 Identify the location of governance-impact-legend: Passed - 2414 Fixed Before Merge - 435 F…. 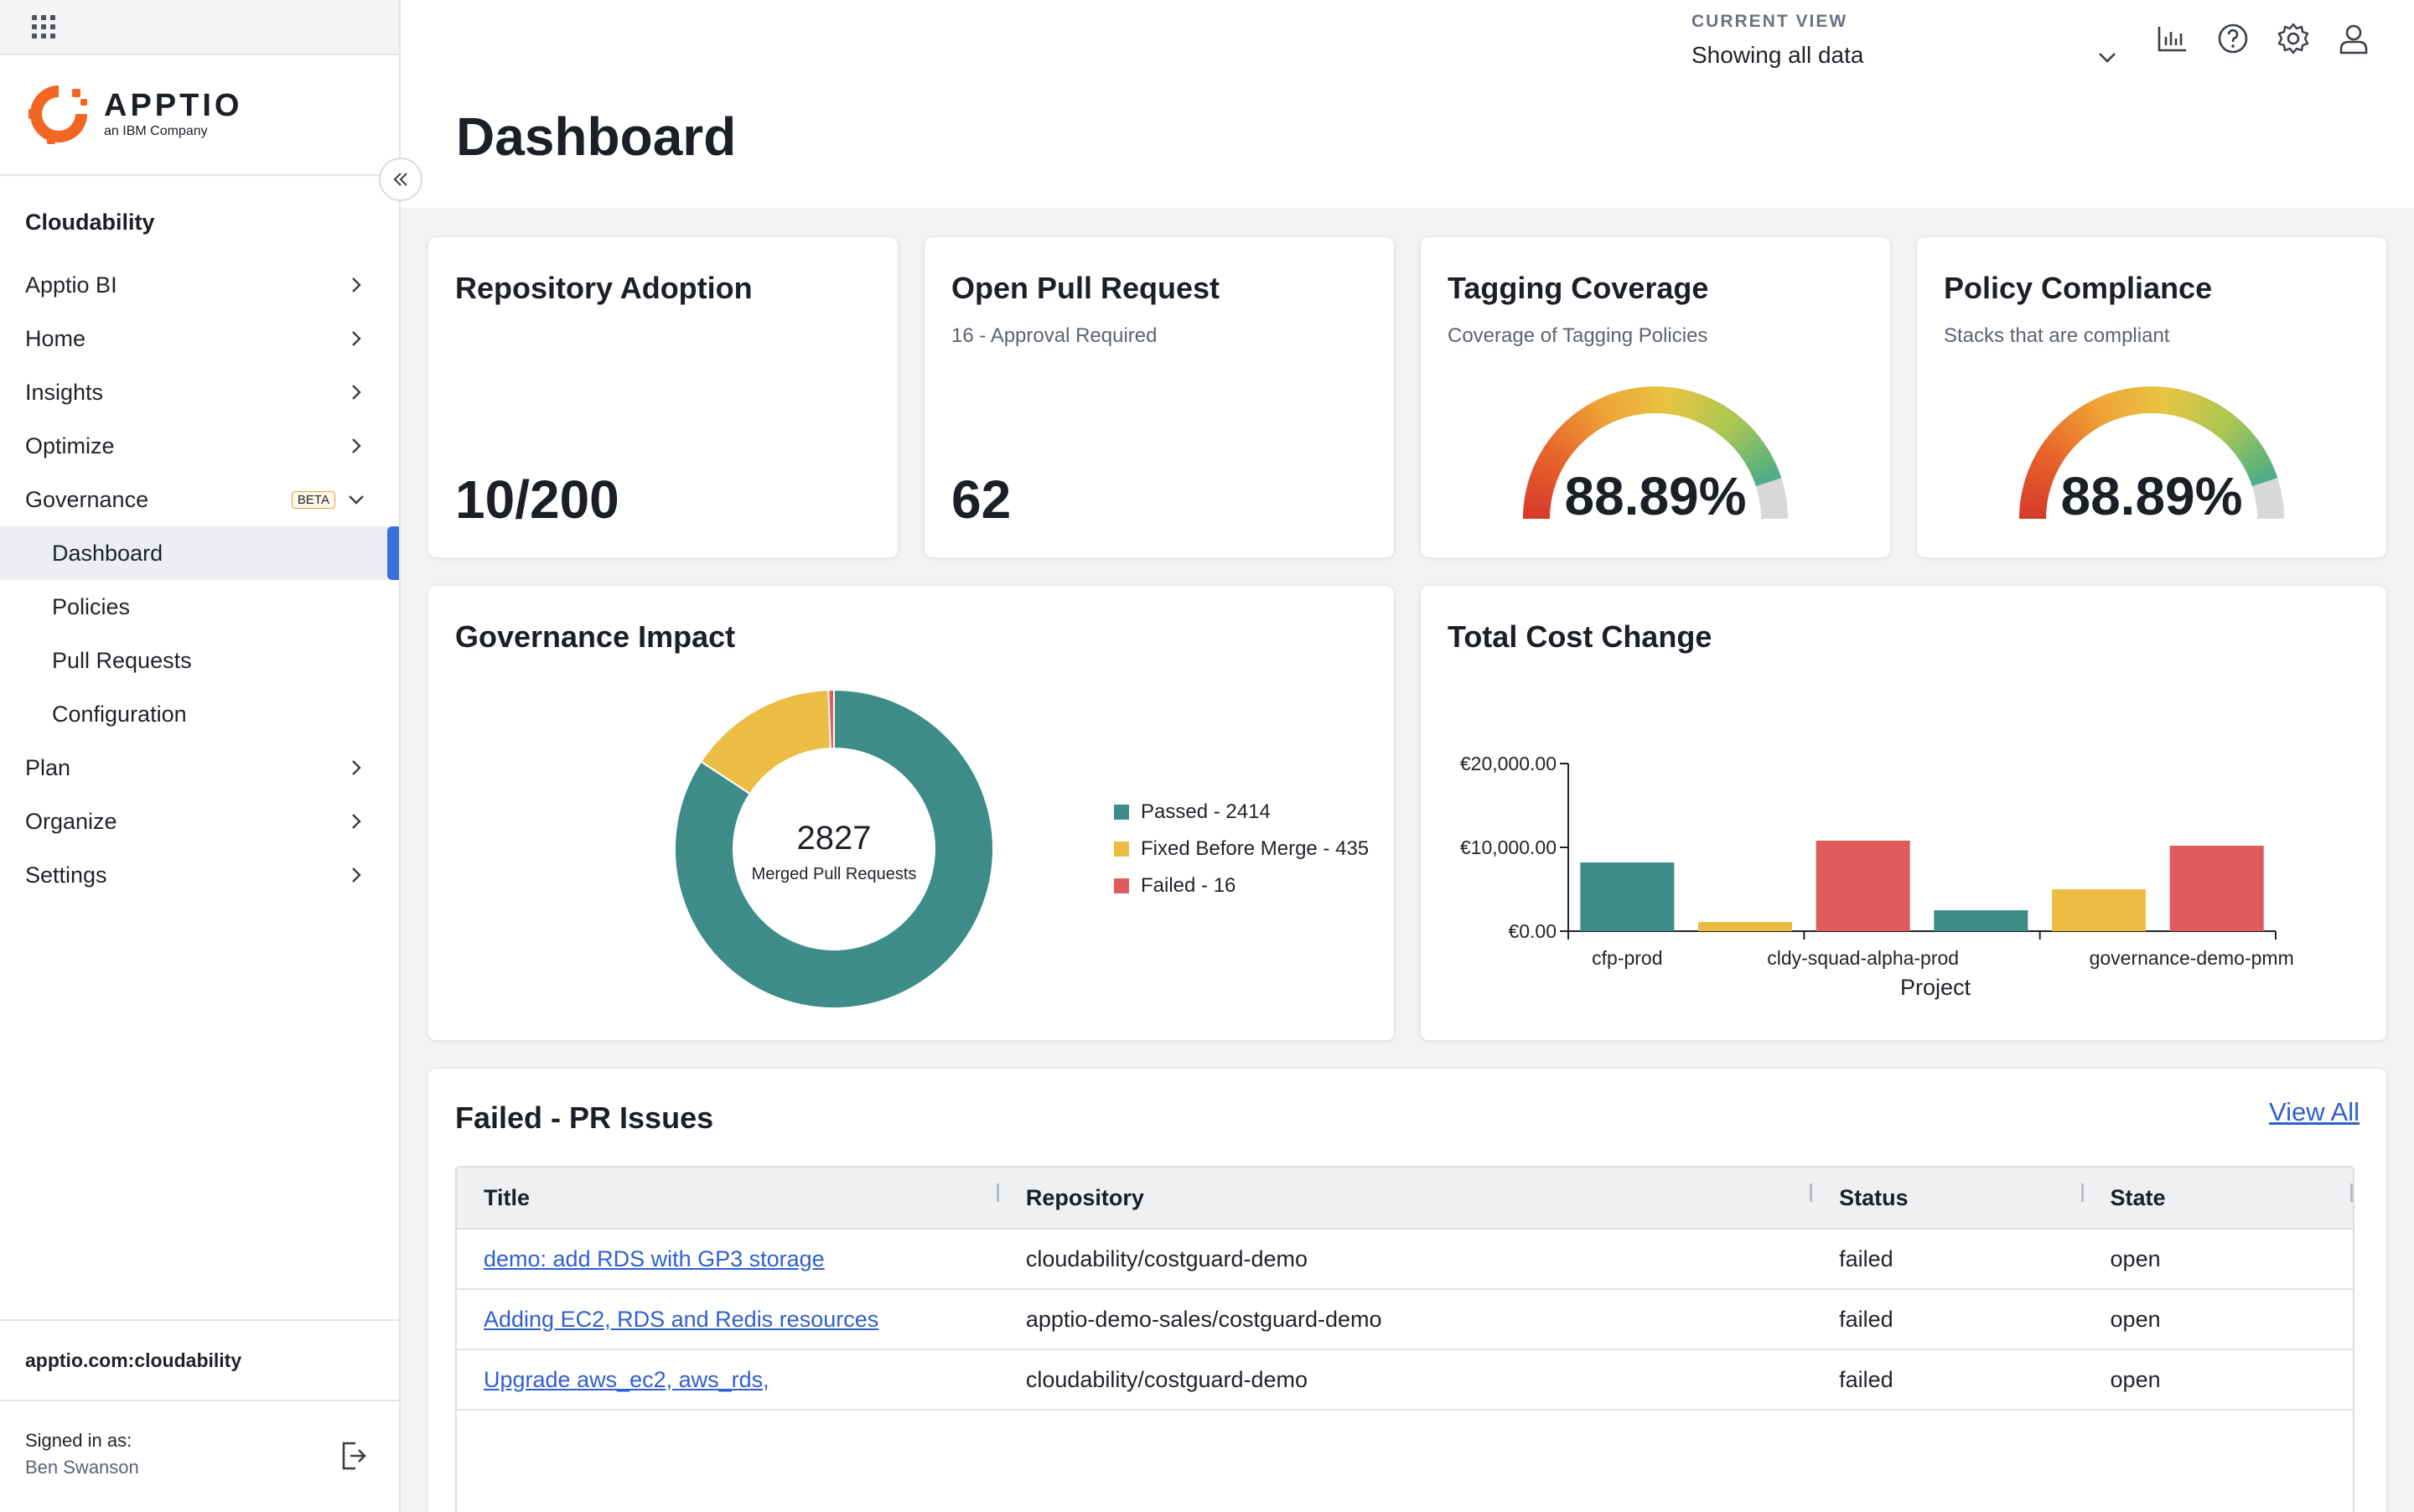
(1241, 849).